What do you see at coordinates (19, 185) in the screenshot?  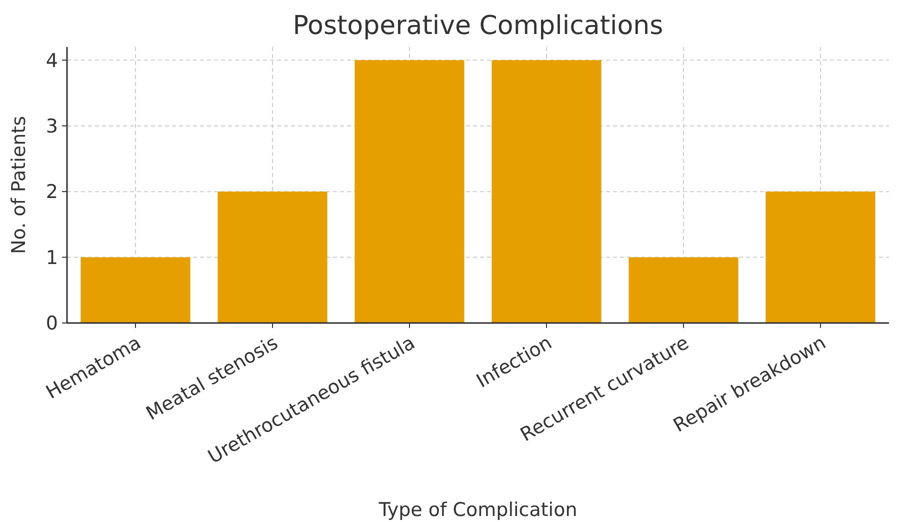 I see `y-axis-title: No. of Patients` at bounding box center [19, 185].